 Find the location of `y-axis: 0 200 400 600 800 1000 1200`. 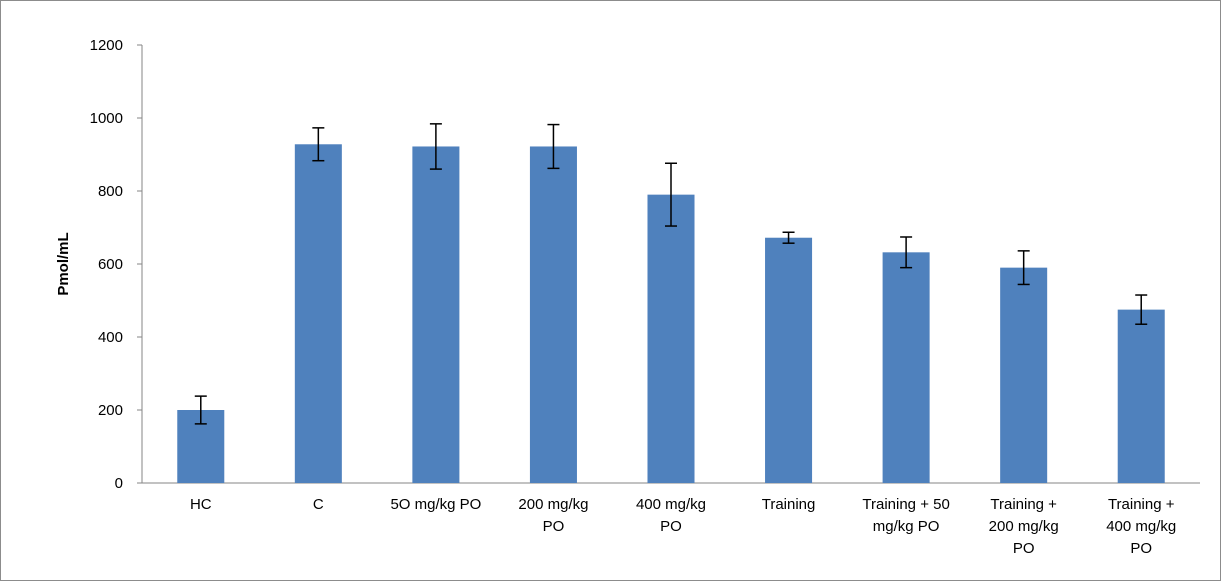

y-axis: 0 200 400 600 800 1000 1200 is located at coordinates (116, 264).